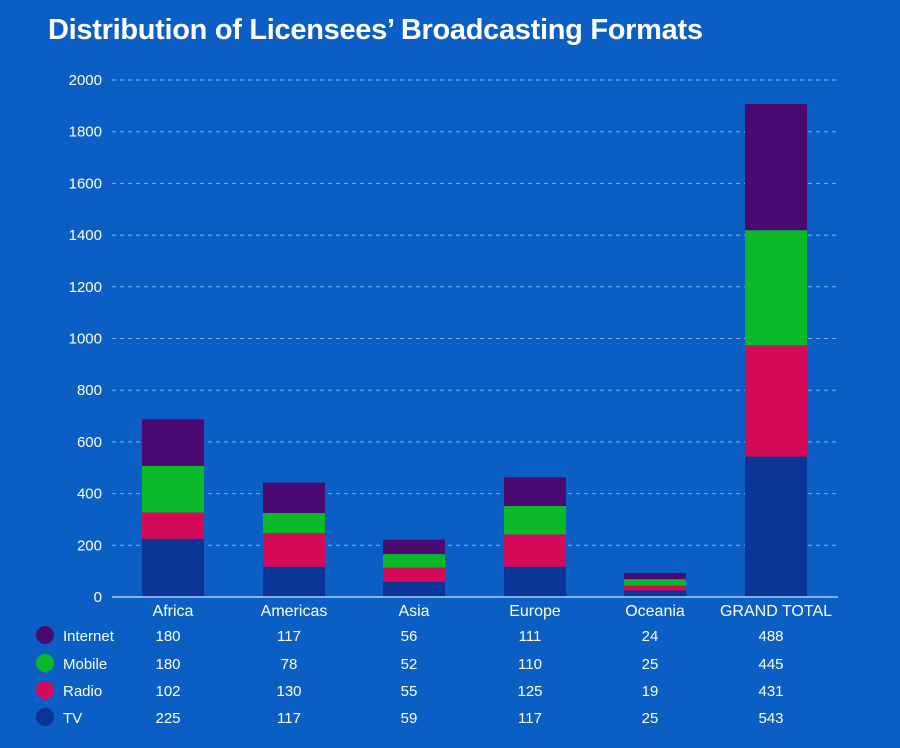  I want to click on bar-europe-mobile, so click(535, 520).